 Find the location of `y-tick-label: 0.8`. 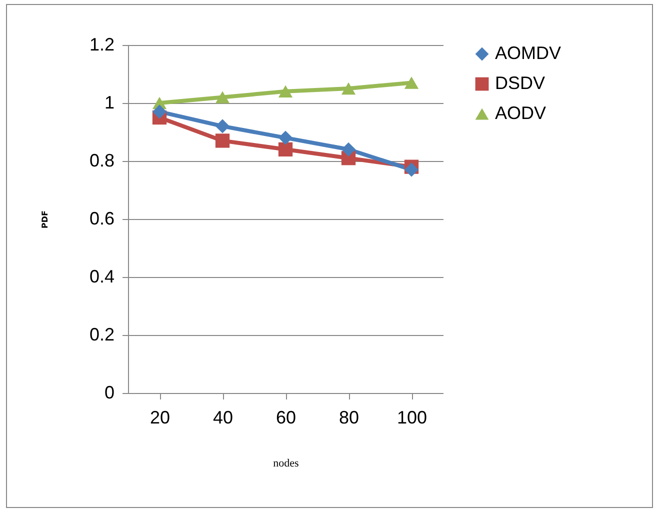

y-tick-label: 0.8 is located at coordinates (101, 160).